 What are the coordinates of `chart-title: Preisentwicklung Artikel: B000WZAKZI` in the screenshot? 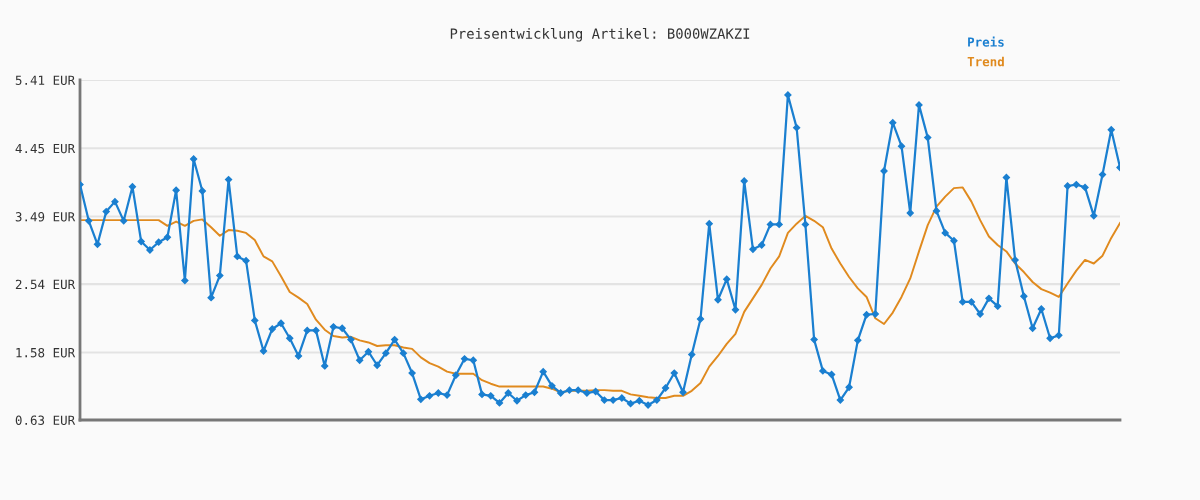 It's located at (600, 35).